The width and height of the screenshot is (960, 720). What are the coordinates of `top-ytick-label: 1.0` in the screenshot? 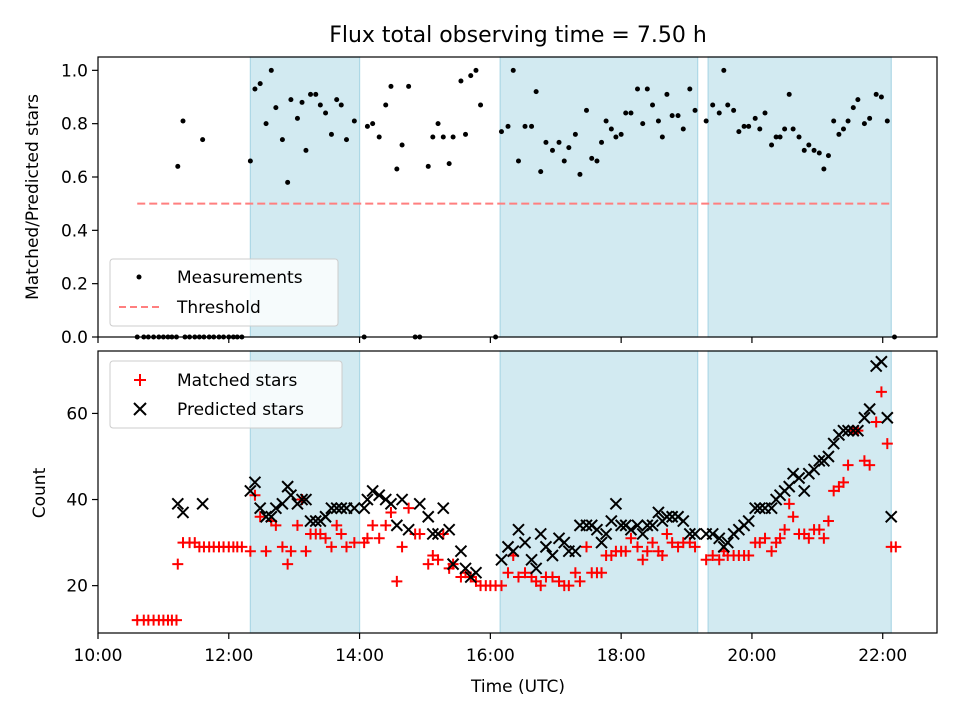 It's located at (74, 71).